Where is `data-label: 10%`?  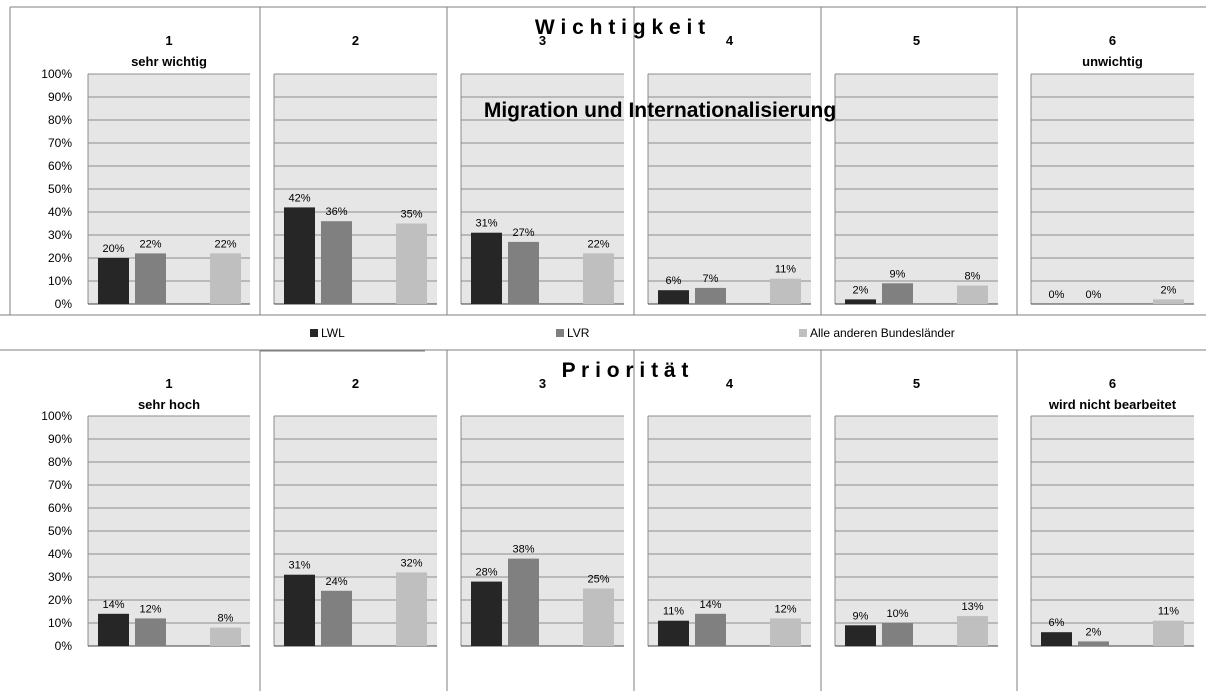 data-label: 10% is located at coordinates (897, 614).